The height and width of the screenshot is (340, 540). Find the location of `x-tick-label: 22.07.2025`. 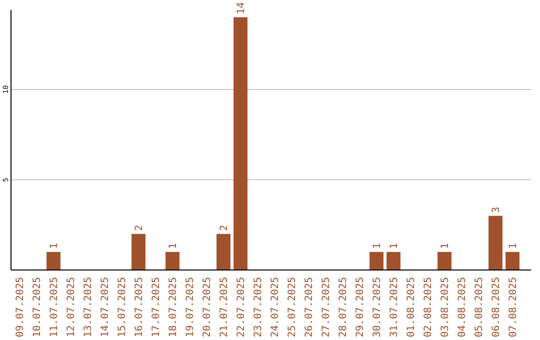

x-tick-label: 22.07.2025 is located at coordinates (241, 307).